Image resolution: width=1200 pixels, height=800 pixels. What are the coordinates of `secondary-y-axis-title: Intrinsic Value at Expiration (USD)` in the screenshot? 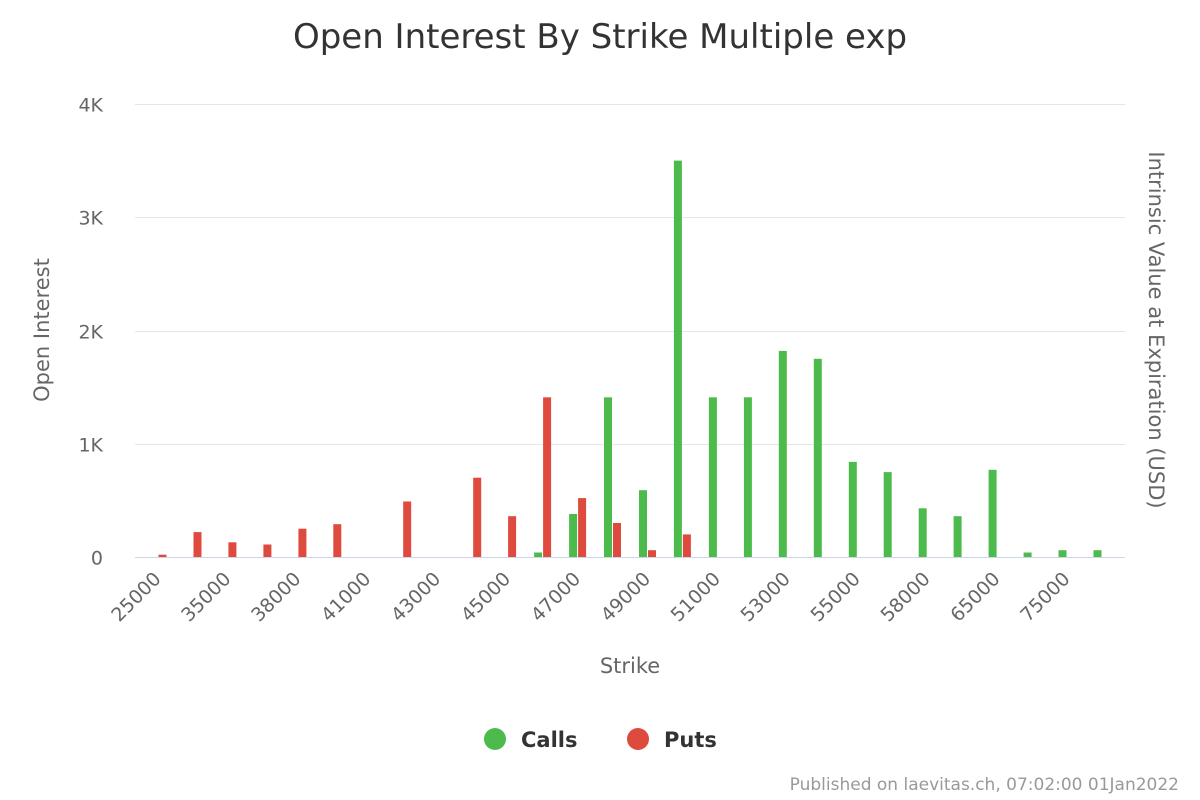 It's located at (1156, 329).